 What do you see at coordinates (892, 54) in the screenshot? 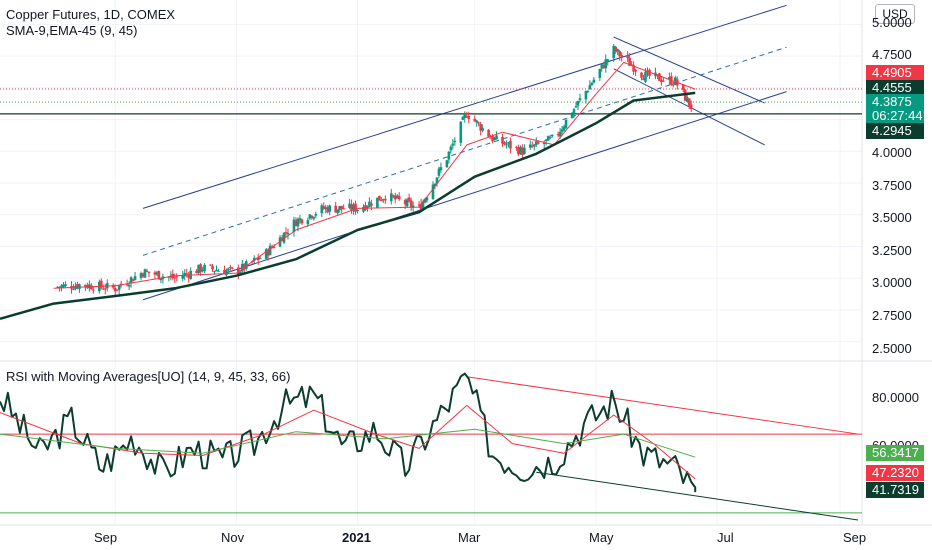
I see `price-tick: 4.7500` at bounding box center [892, 54].